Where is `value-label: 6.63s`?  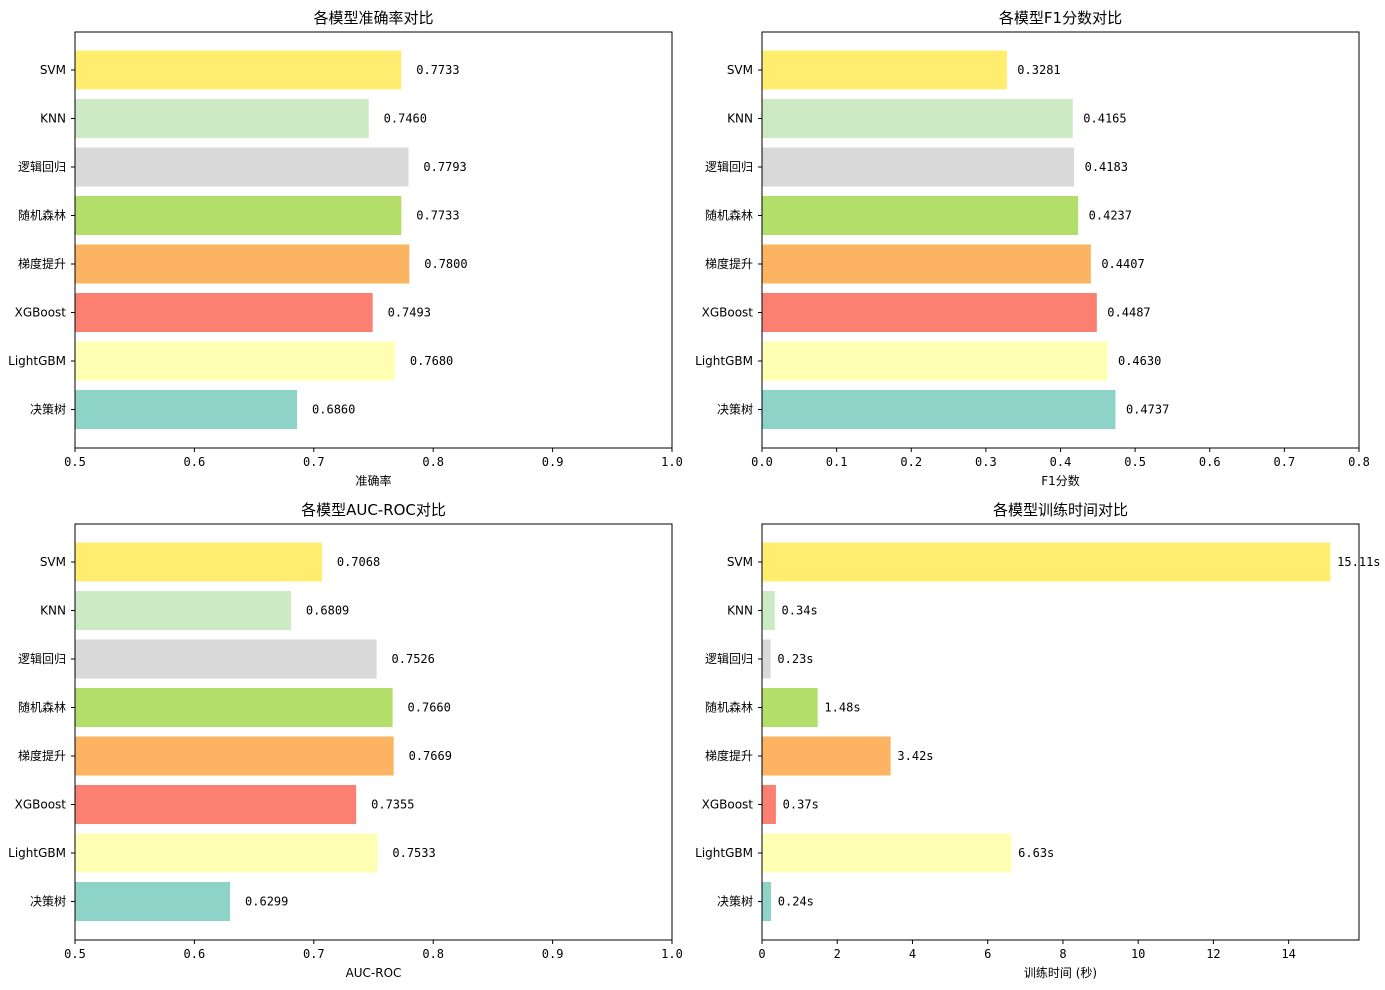
value-label: 6.63s is located at coordinates (1036, 853).